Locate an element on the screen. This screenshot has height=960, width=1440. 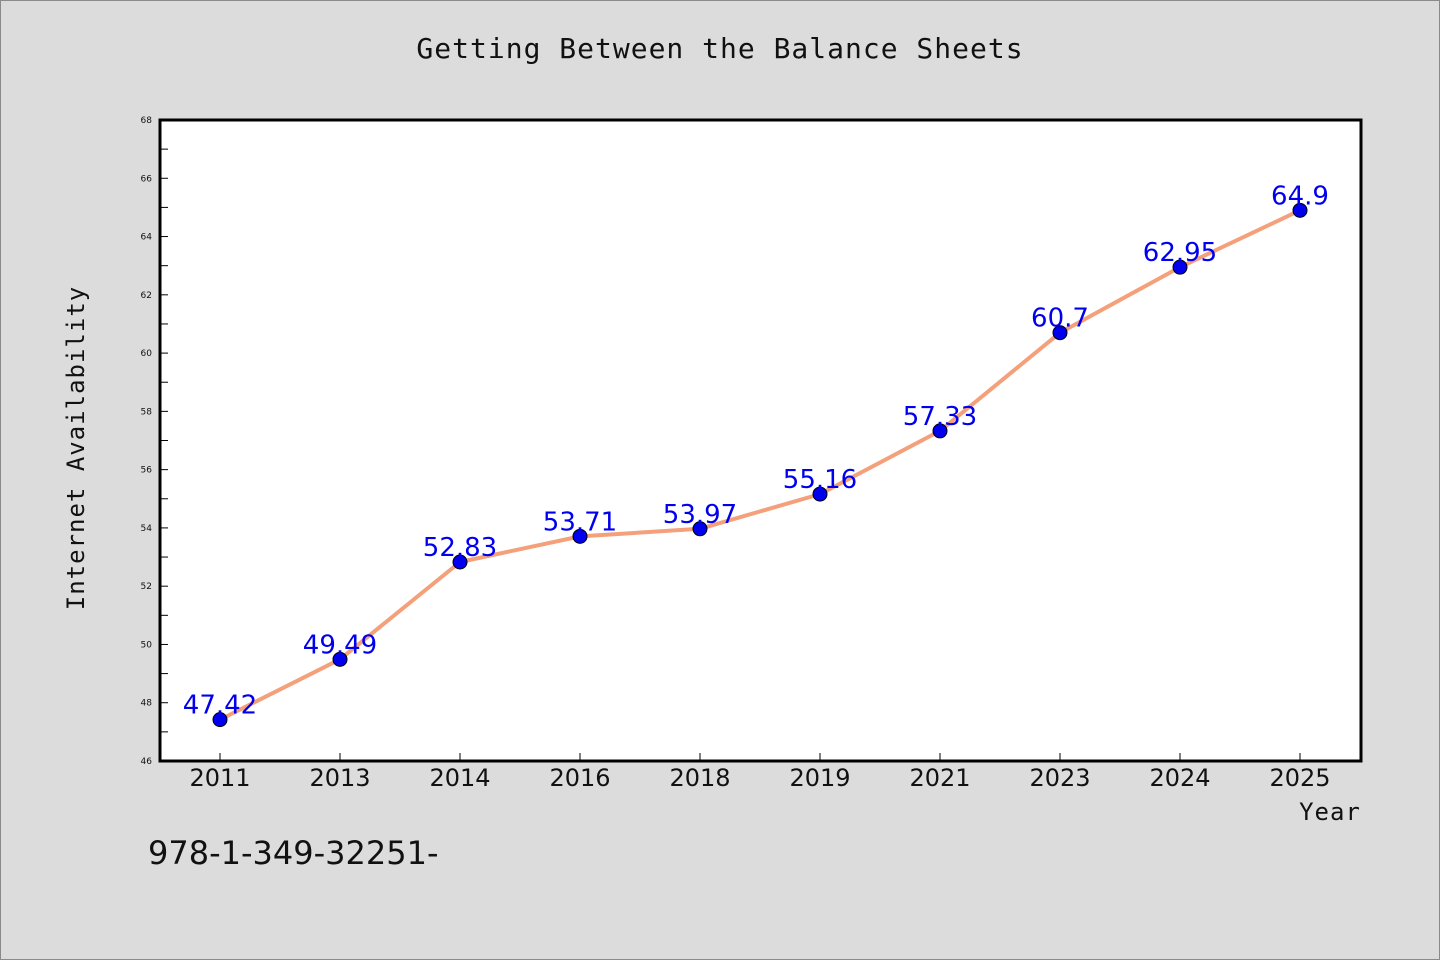
data-label: 62.95 is located at coordinates (1180, 253).